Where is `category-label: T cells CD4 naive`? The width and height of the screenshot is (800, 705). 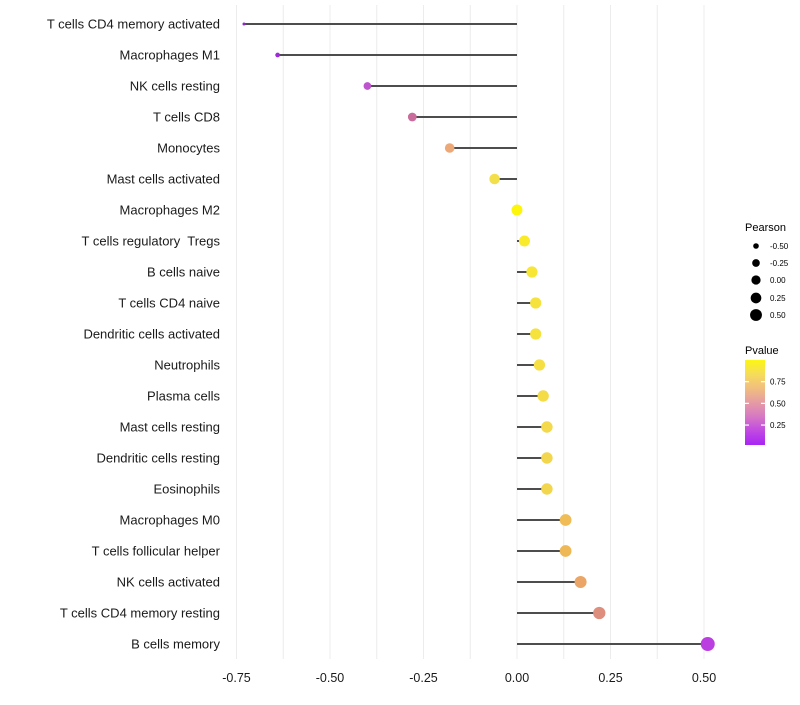
category-label: T cells CD4 naive is located at coordinates (169, 303).